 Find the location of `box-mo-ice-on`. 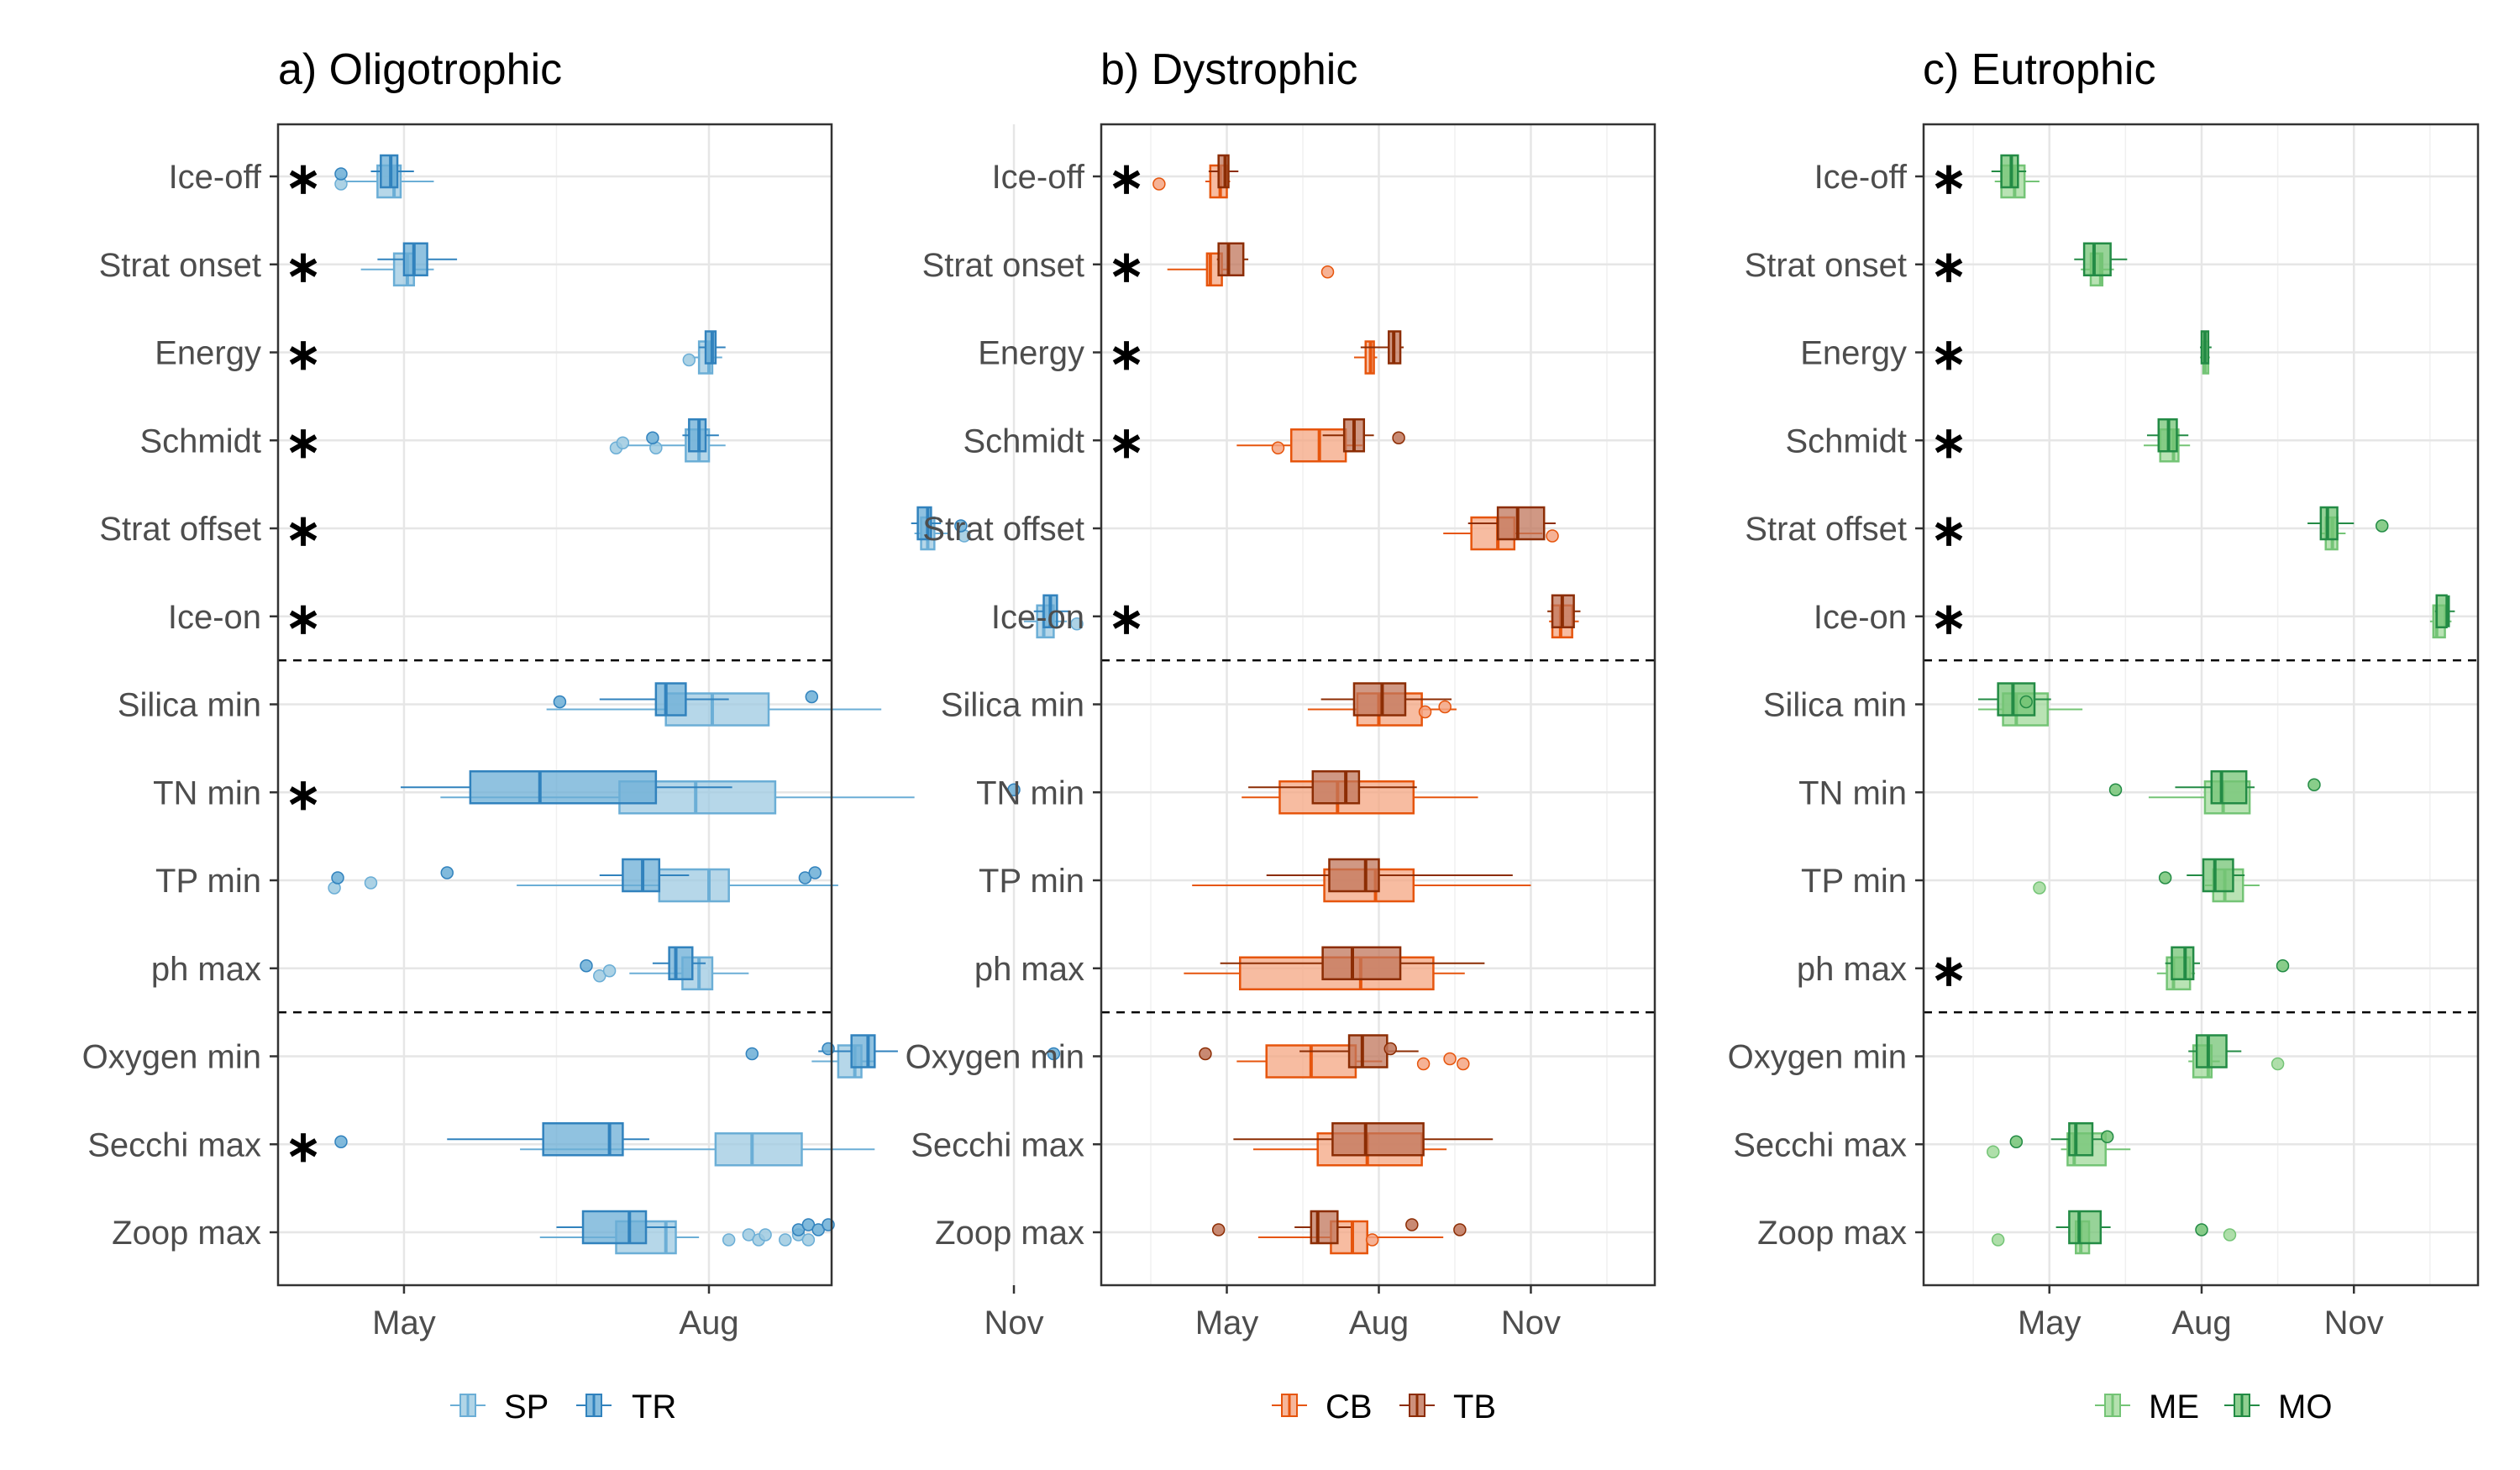

box-mo-ice-on is located at coordinates (2444, 611).